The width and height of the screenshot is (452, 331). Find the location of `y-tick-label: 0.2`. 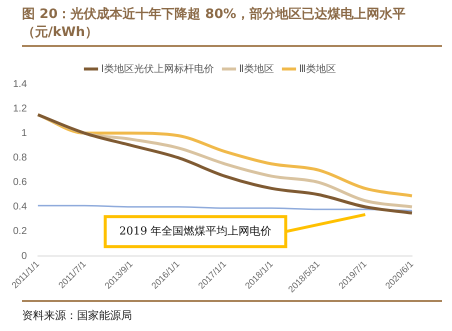

y-tick-label: 0.2 is located at coordinates (20, 232).